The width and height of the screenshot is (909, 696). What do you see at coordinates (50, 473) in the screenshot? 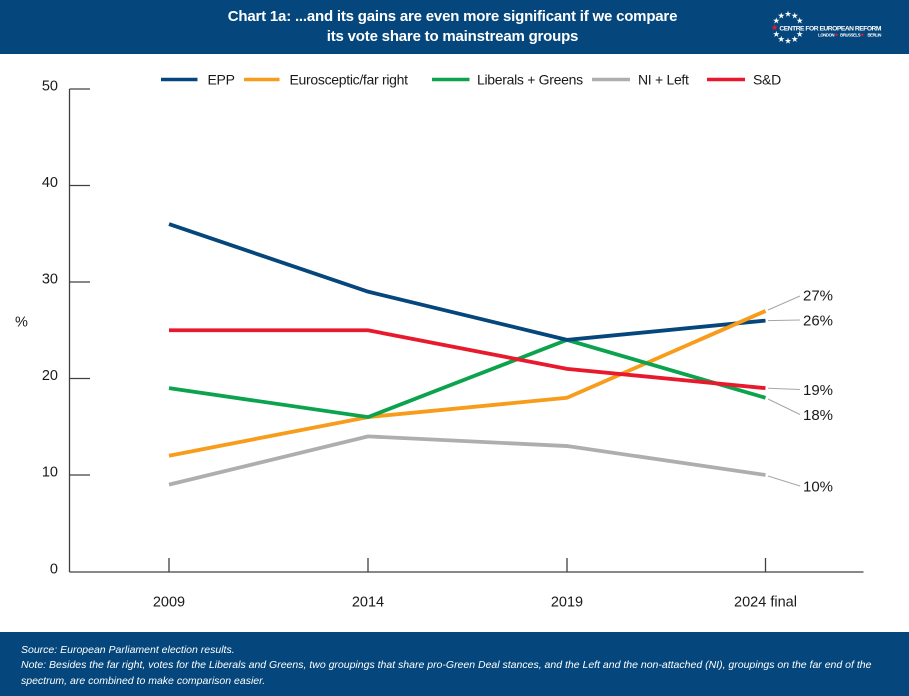
I see `svg-text: 10` at bounding box center [50, 473].